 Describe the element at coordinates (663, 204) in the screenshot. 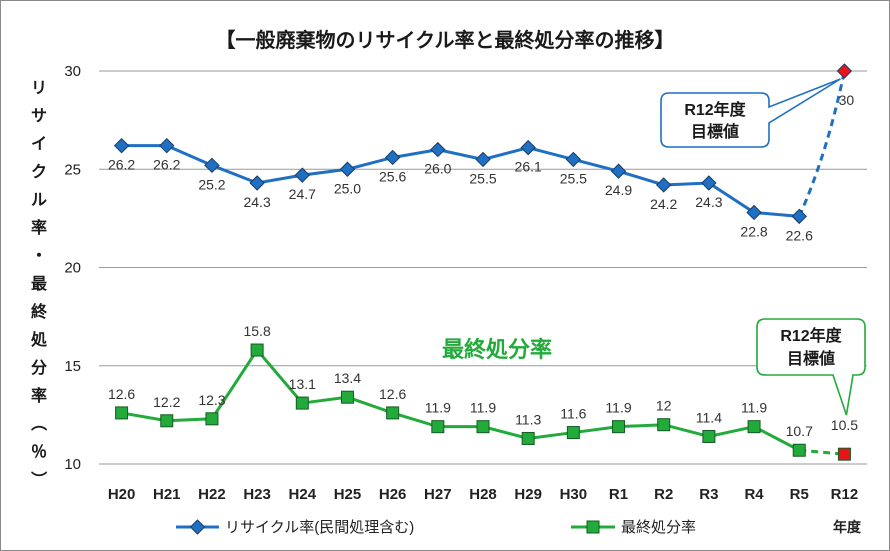

I see `data-label: 24.2` at that location.